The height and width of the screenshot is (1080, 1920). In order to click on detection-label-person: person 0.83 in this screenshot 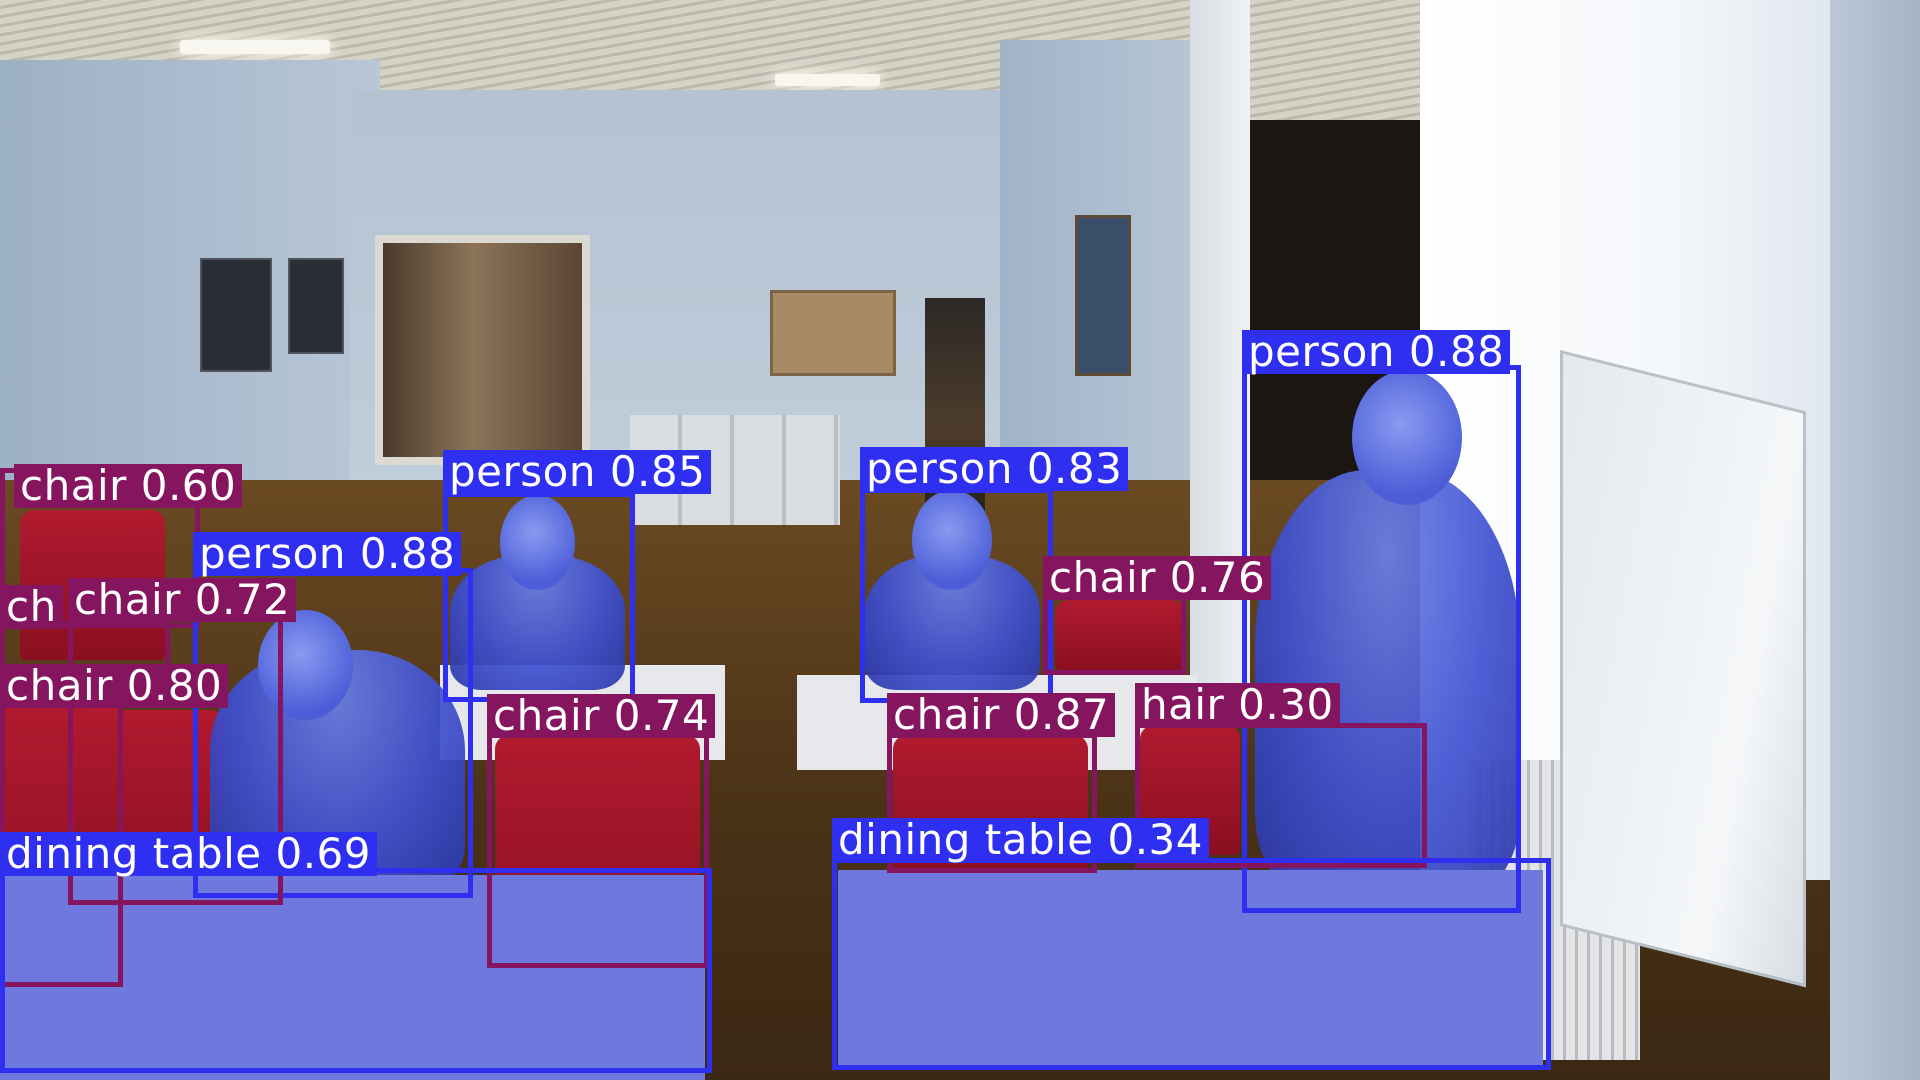, I will do `click(994, 469)`.